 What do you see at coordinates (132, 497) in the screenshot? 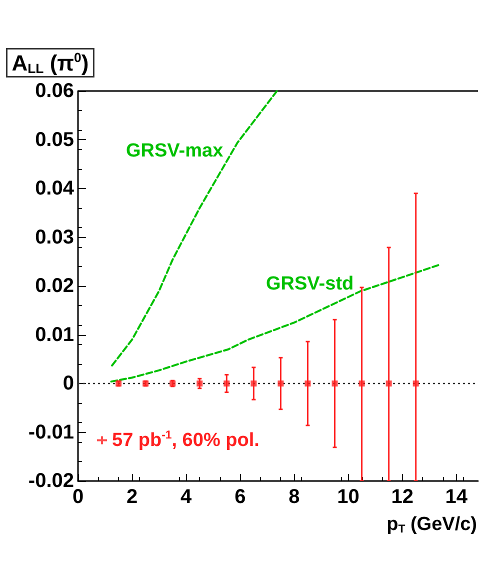
I see `x-tick-label: 2` at bounding box center [132, 497].